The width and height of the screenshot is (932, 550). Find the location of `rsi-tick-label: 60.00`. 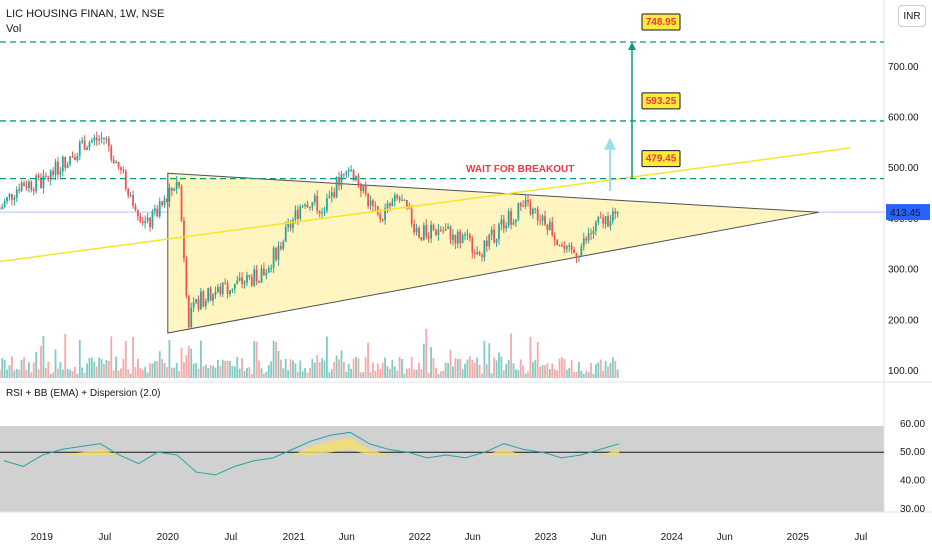

rsi-tick-label: 60.00 is located at coordinates (912, 424).